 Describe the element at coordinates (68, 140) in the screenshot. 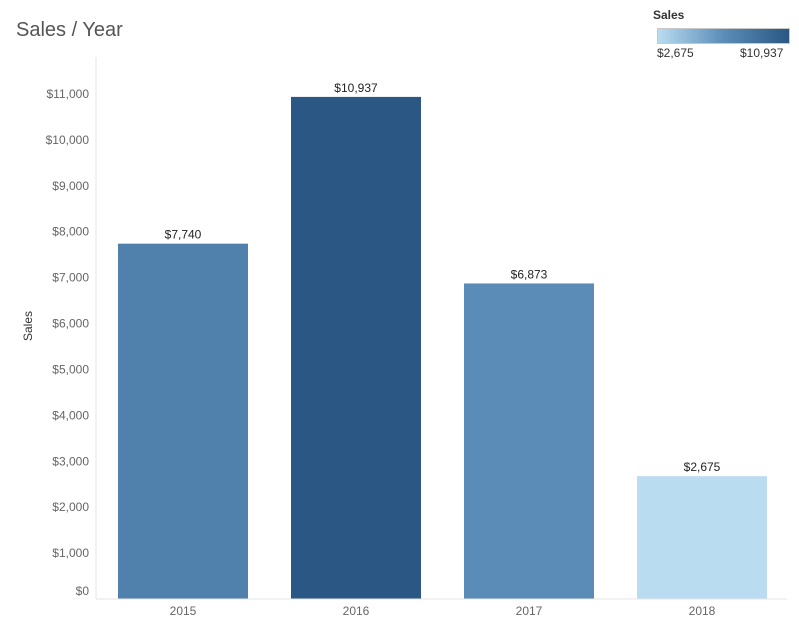

I see `y-tick-label: $10,000` at that location.